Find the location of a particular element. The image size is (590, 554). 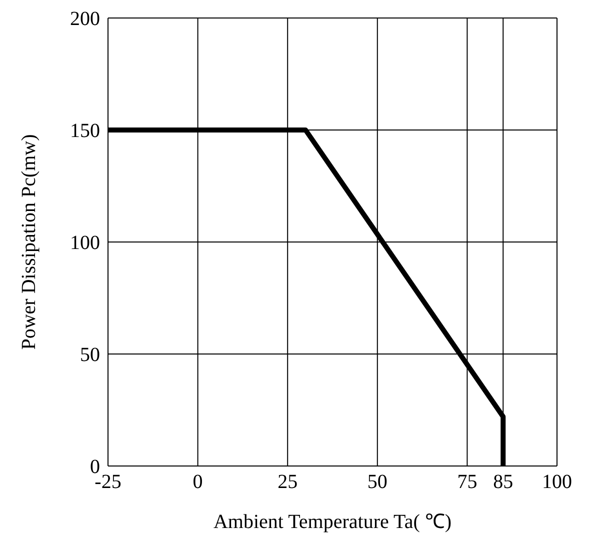

x-tick-label: 25 is located at coordinates (288, 482).